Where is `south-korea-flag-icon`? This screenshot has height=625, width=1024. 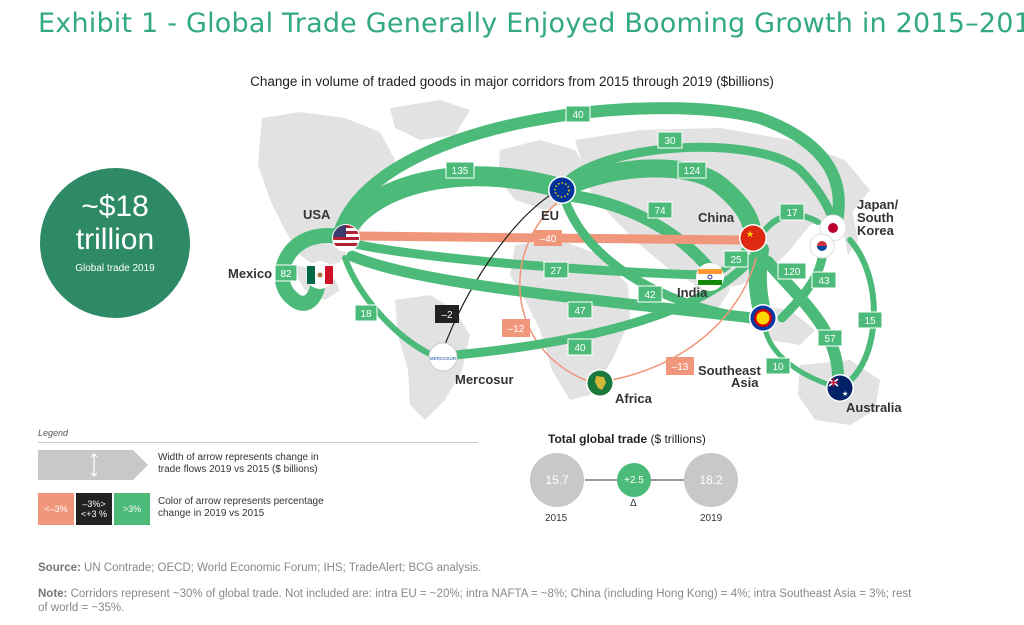
south-korea-flag-icon is located at coordinates (822, 246).